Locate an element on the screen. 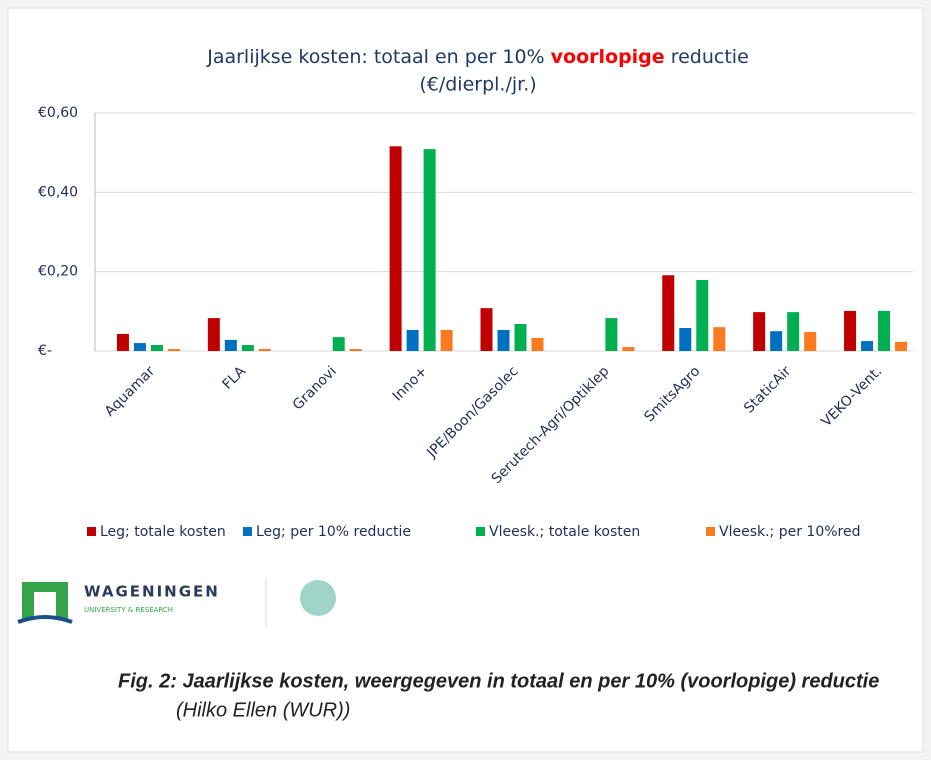 This screenshot has width=931, height=760. legend-label: Leg; totale kosten is located at coordinates (163, 532).